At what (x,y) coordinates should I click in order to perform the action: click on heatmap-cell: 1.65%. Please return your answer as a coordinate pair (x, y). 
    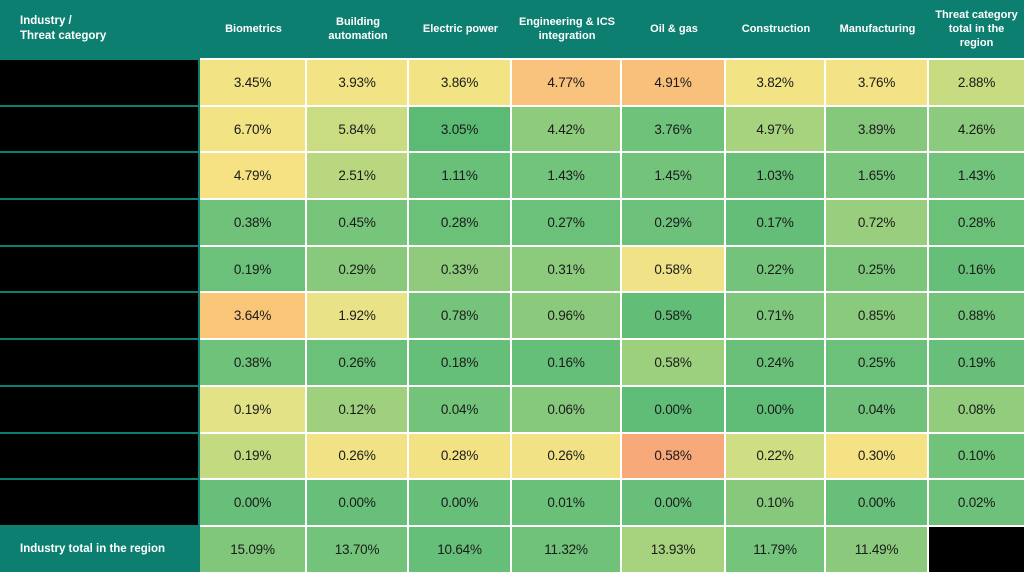
    Looking at the image, I should click on (877, 175).